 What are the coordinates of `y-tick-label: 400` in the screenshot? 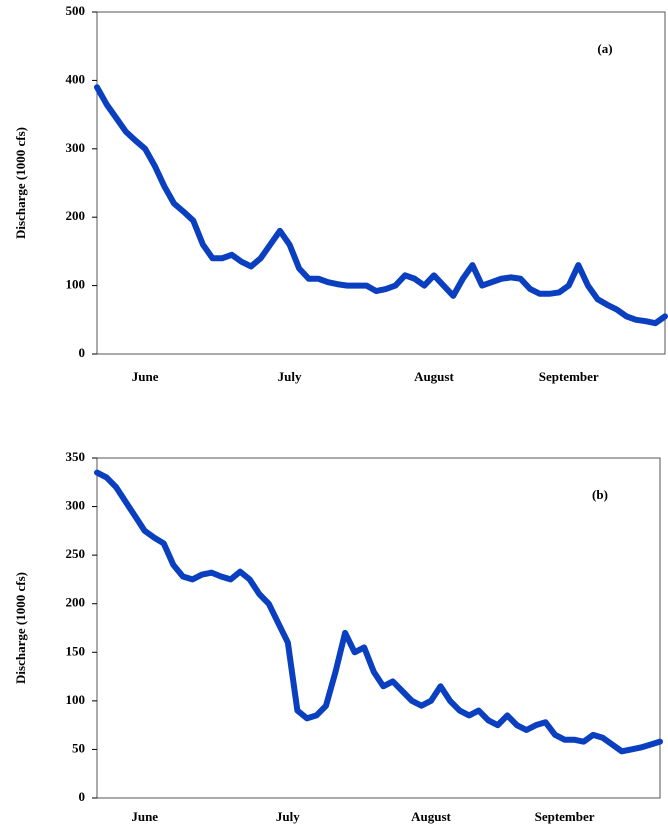 It's located at (76, 78).